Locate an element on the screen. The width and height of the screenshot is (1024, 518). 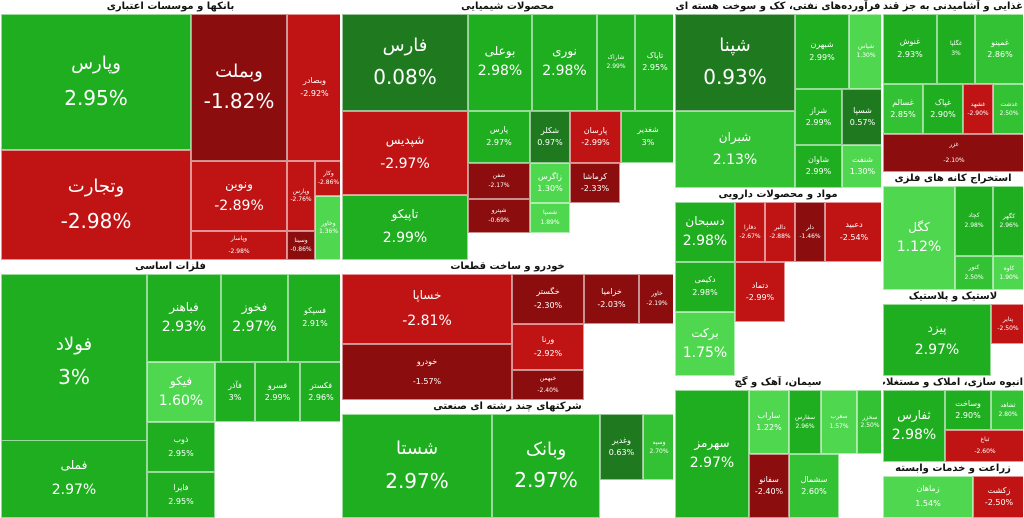
stock-tile: فارس 0.08% is located at coordinates (405, 62).